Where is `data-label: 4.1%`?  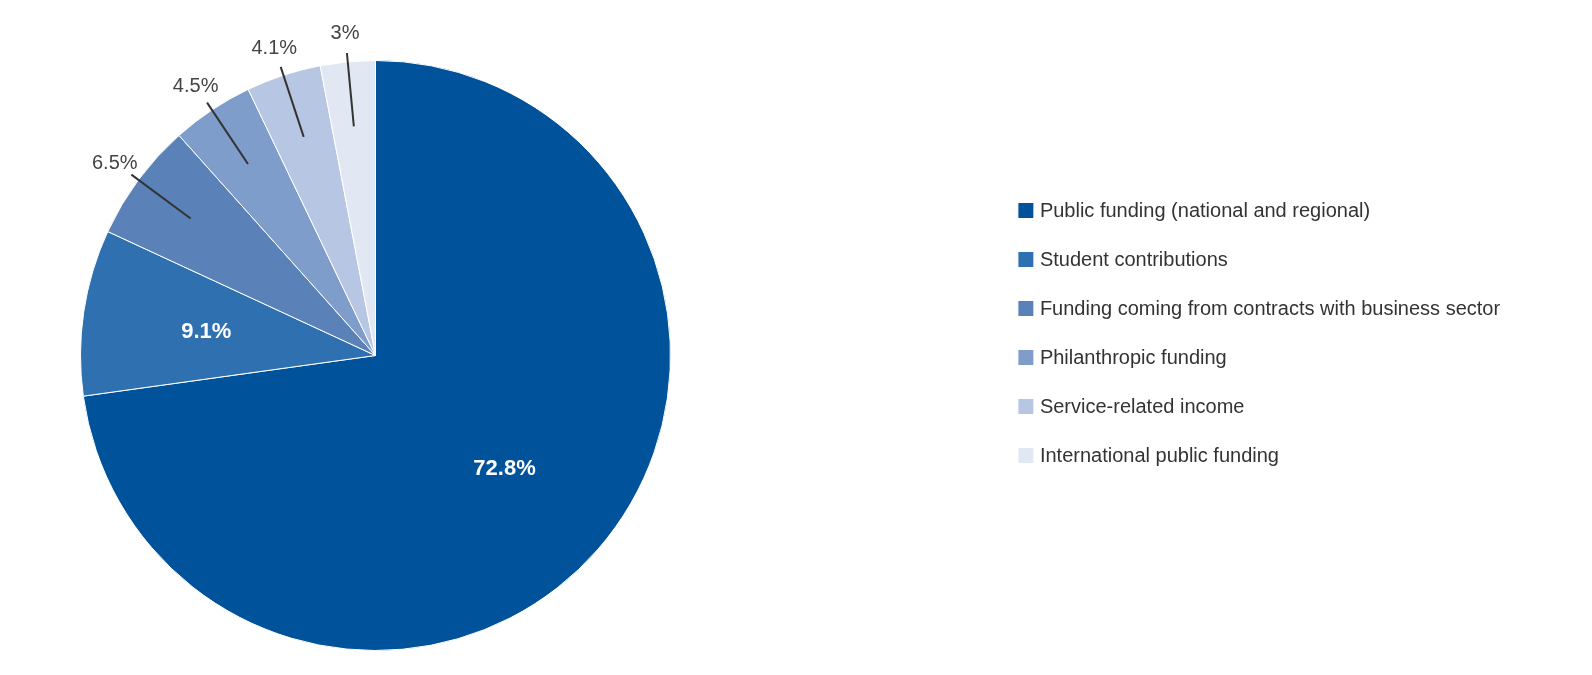
data-label: 4.1% is located at coordinates (274, 47).